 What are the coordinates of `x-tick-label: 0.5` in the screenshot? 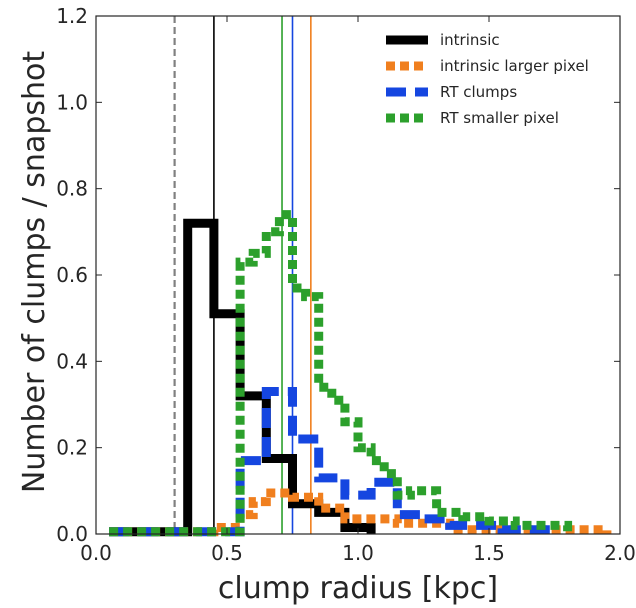 It's located at (227, 553).